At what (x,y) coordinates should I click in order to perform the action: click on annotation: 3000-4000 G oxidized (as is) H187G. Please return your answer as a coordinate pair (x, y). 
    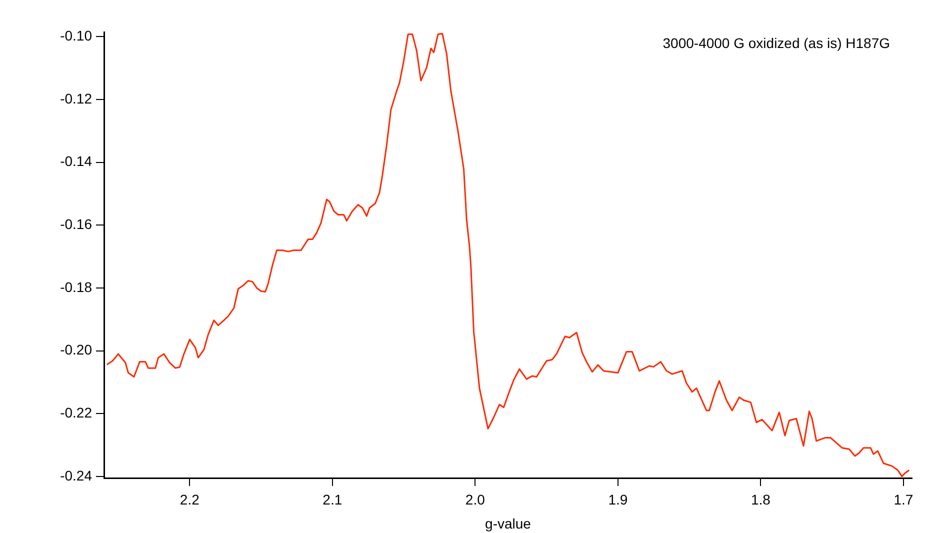
    Looking at the image, I should click on (776, 42).